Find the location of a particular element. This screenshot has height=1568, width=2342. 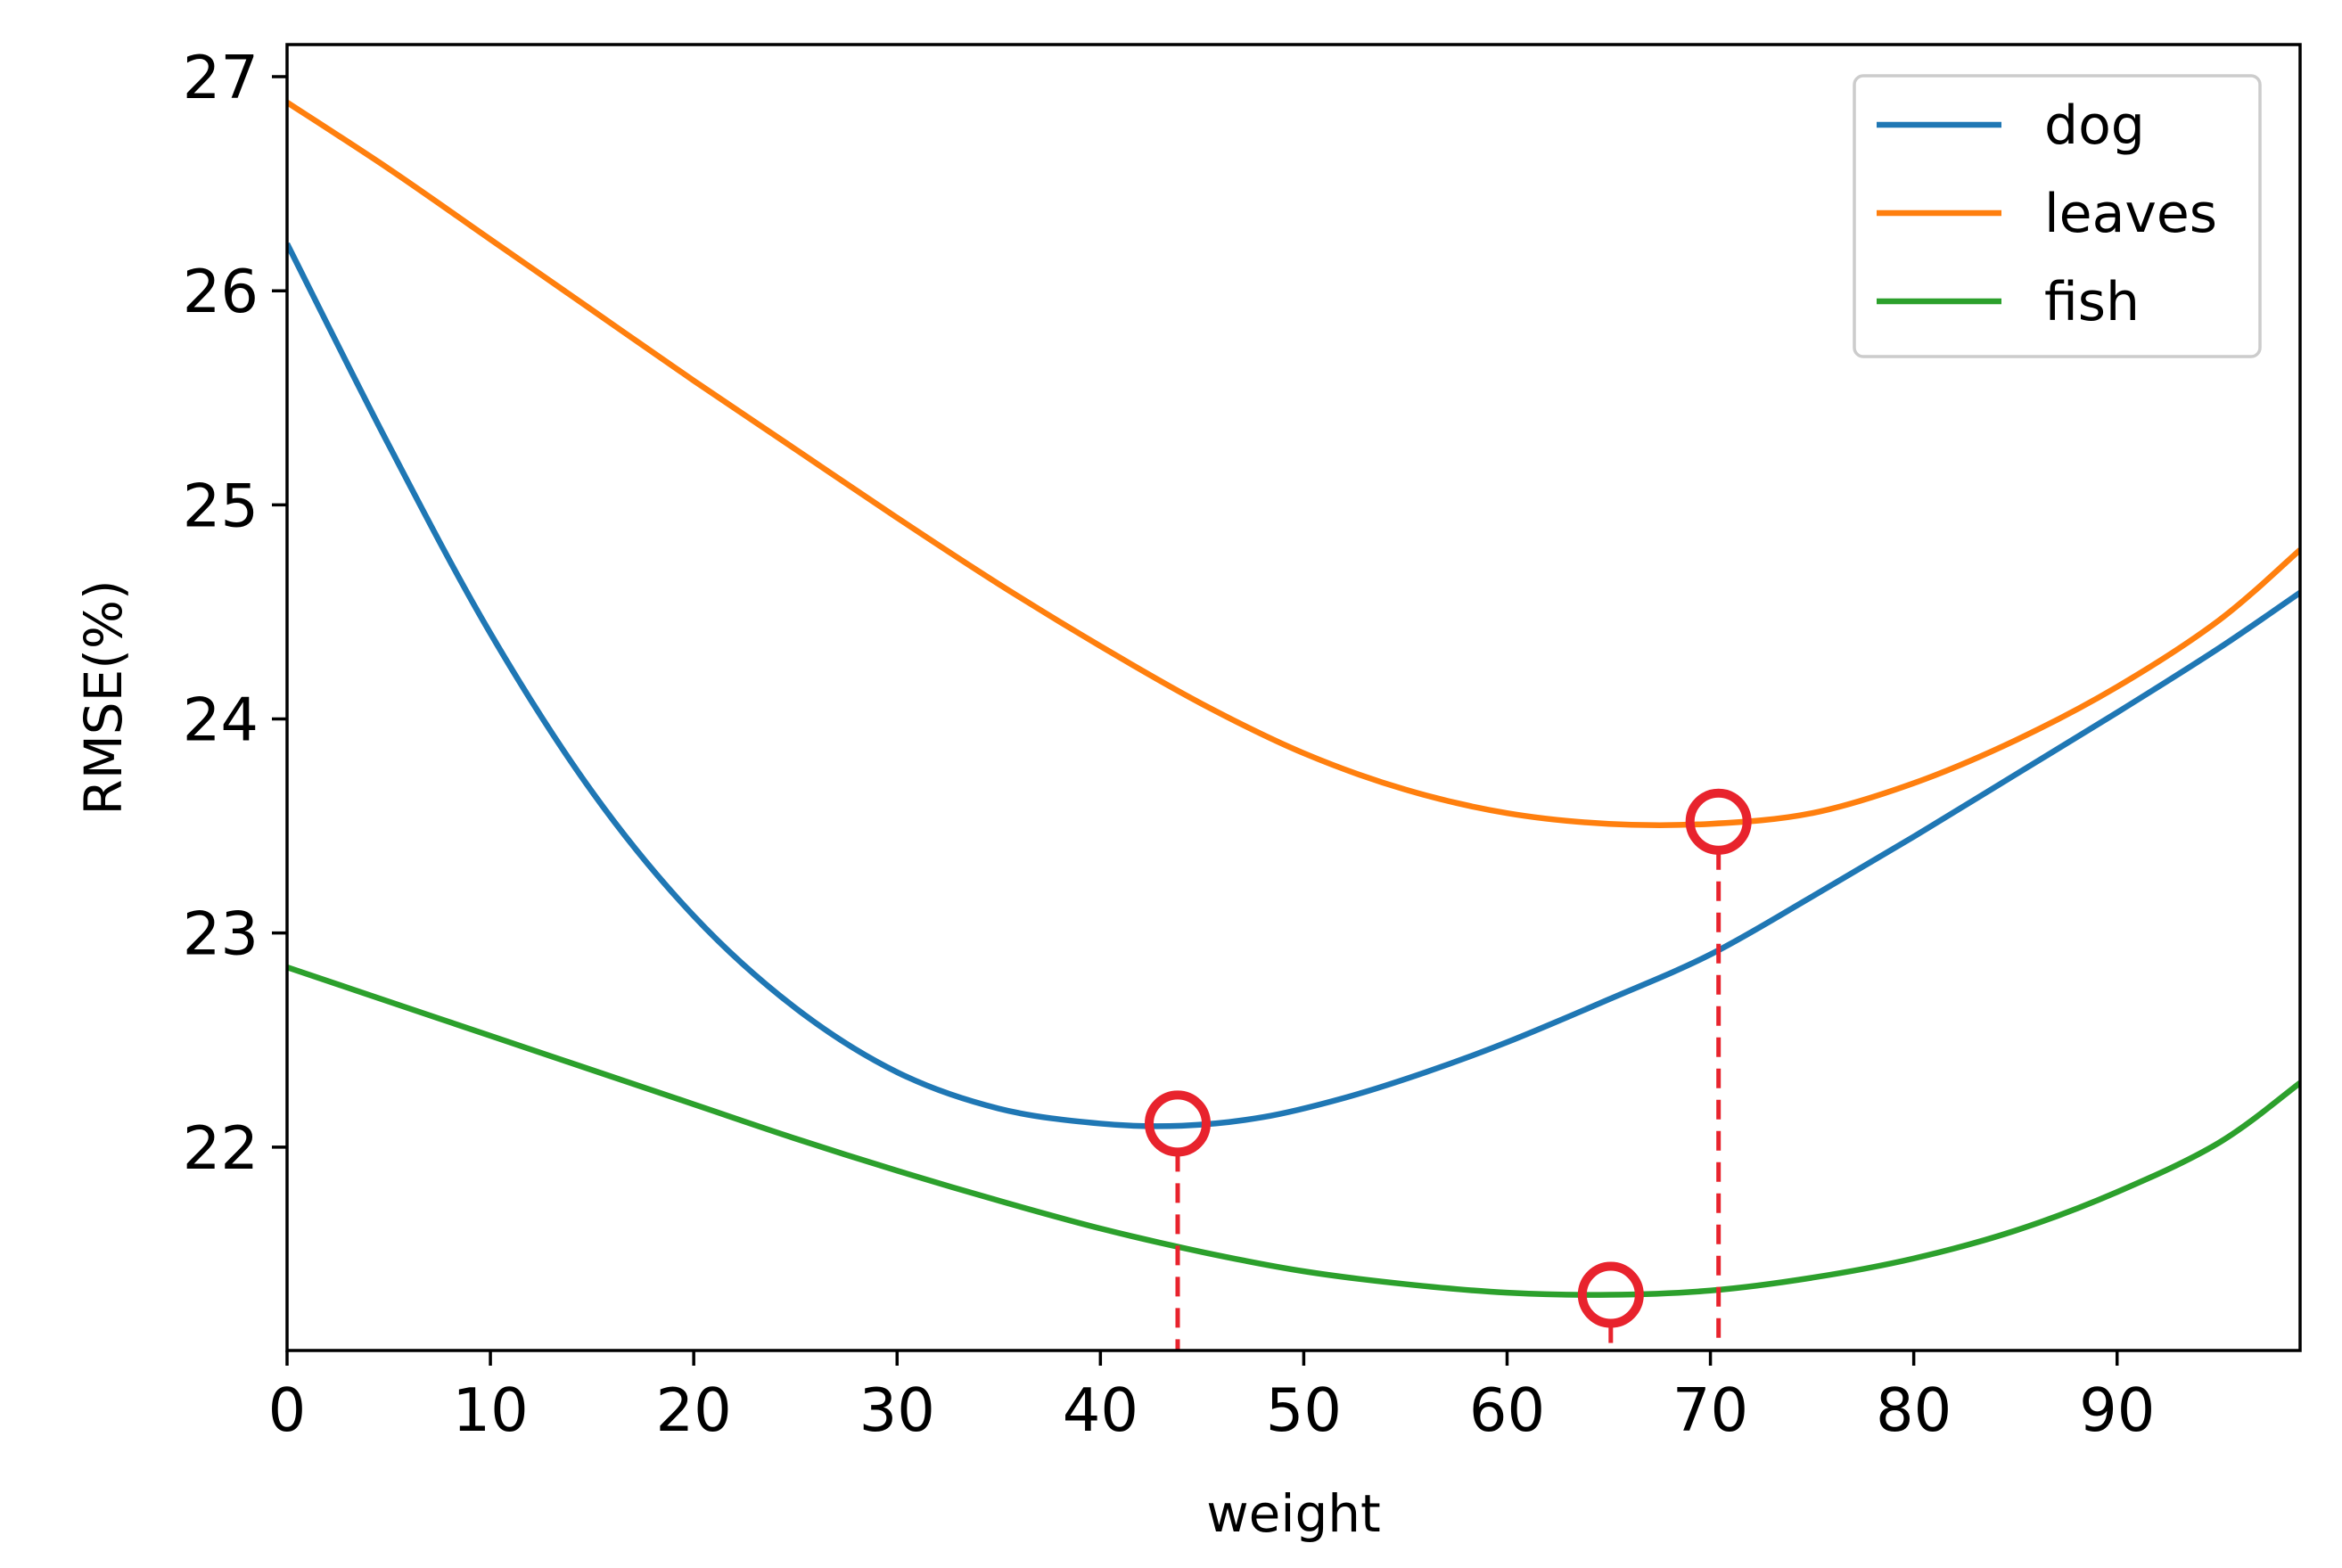

x-tick-label: 60 is located at coordinates (1507, 1410).